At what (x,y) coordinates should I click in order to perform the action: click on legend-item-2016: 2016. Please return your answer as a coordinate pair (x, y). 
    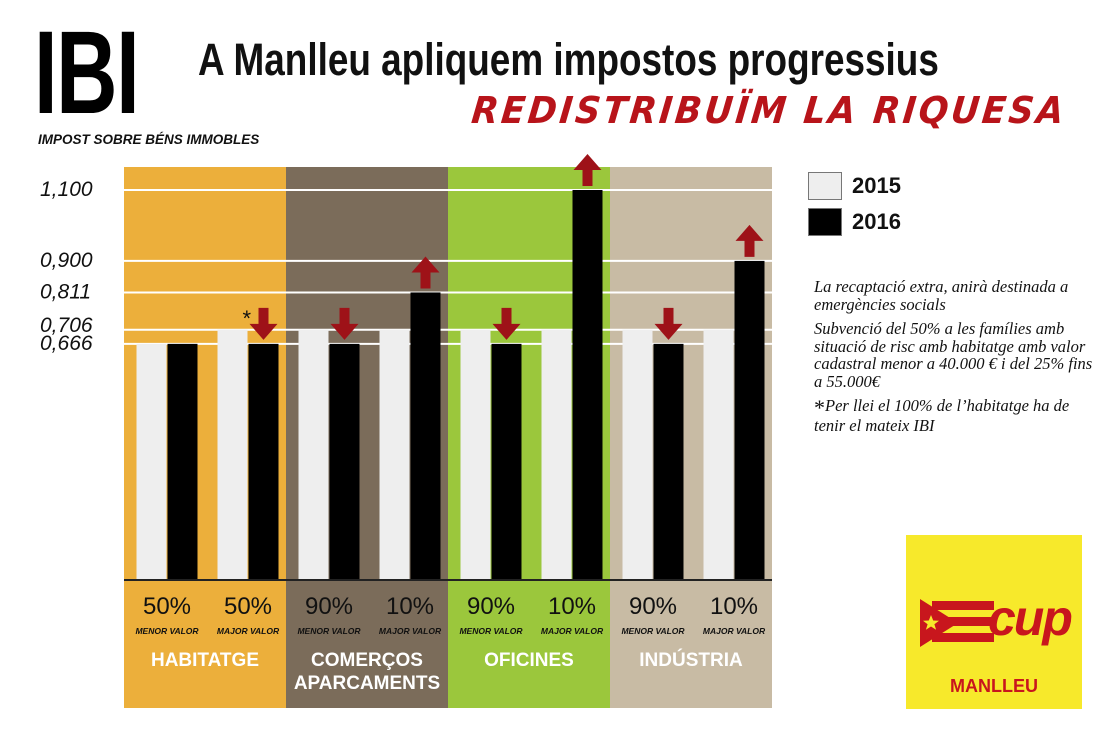
    Looking at the image, I should click on (854, 222).